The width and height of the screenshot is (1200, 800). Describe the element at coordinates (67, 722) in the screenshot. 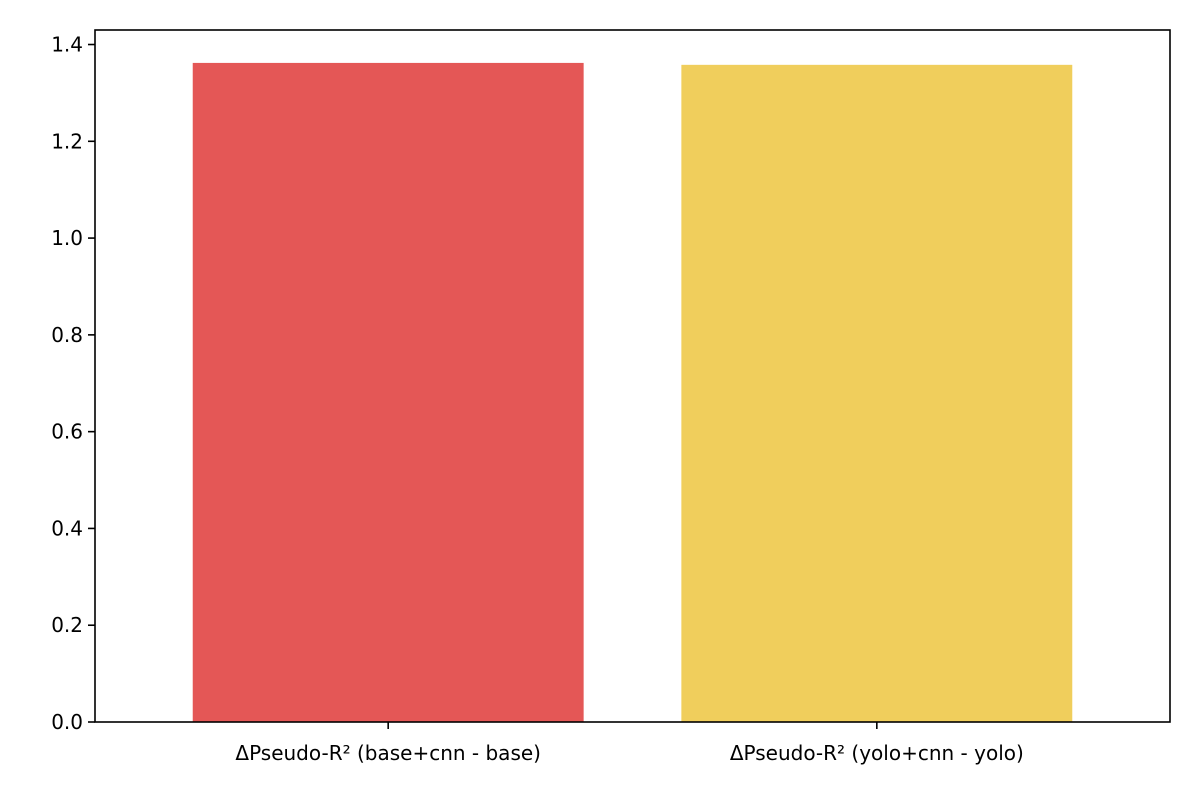

I see `y-tick-label: 0.0` at that location.